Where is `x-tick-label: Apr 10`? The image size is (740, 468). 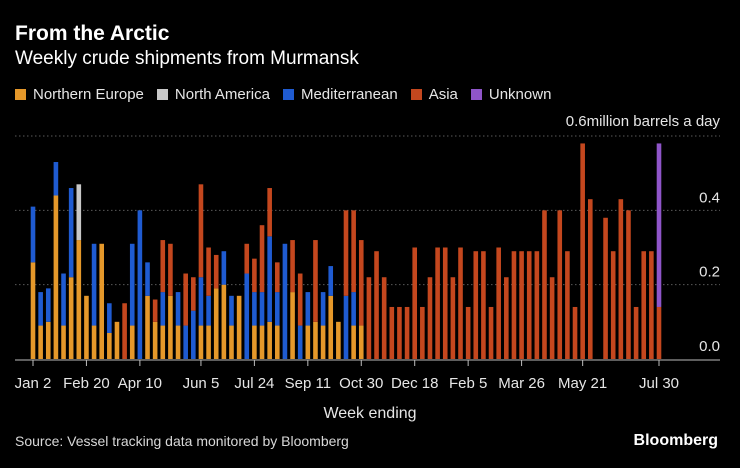 x-tick-label: Apr 10 is located at coordinates (140, 383).